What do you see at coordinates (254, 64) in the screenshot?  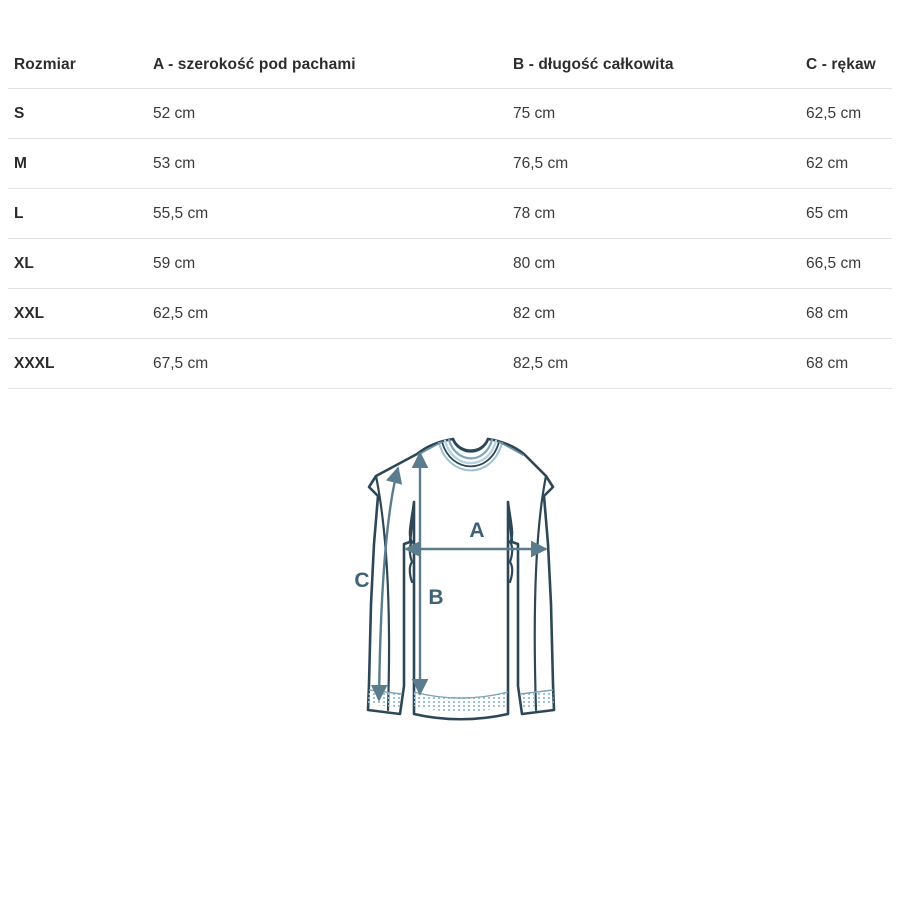 I see `column-header-chest-width: A - szerokość pod pachami` at bounding box center [254, 64].